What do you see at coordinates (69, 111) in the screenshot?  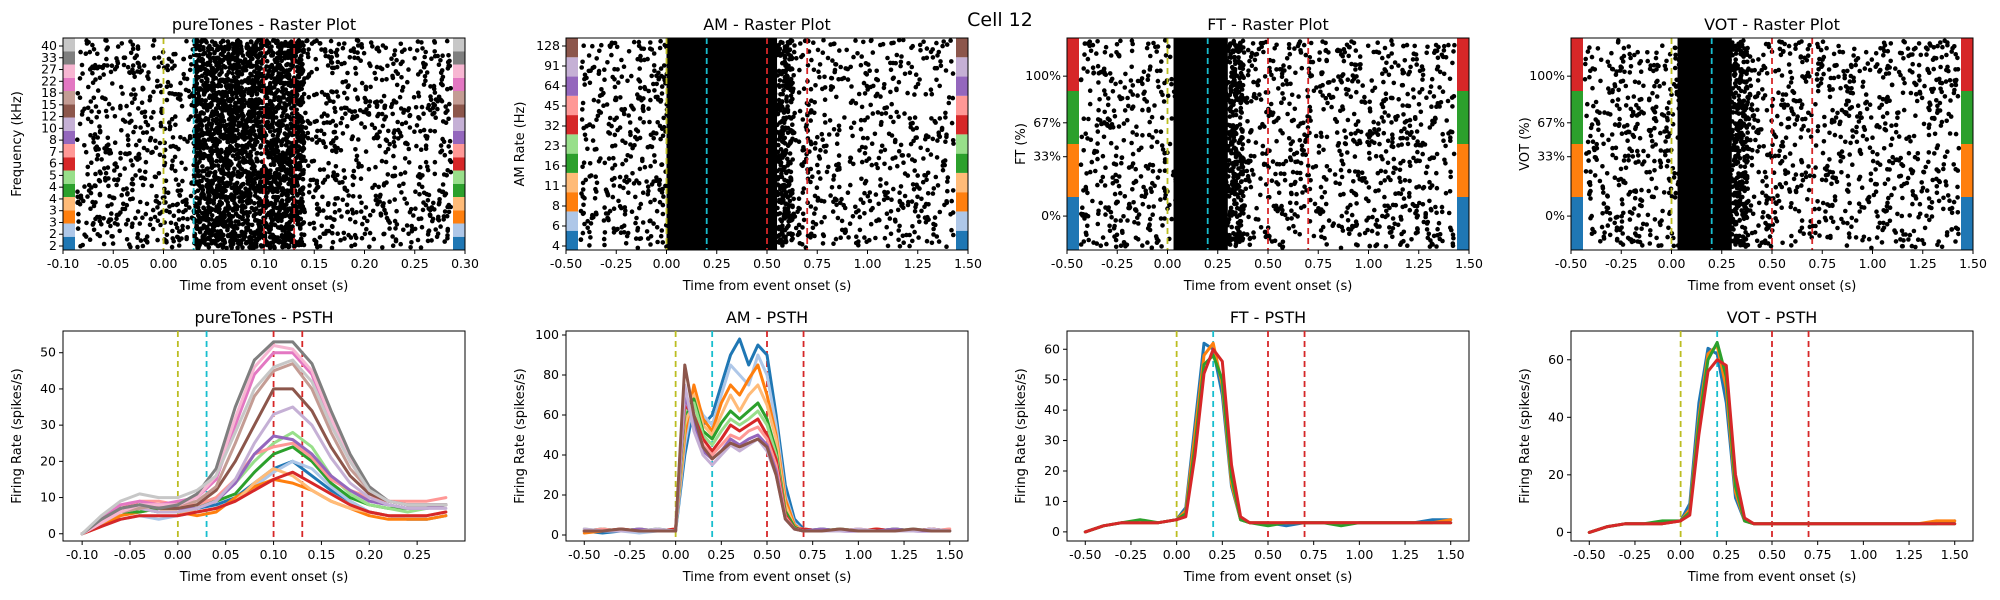 I see `condition-strip-left` at bounding box center [69, 111].